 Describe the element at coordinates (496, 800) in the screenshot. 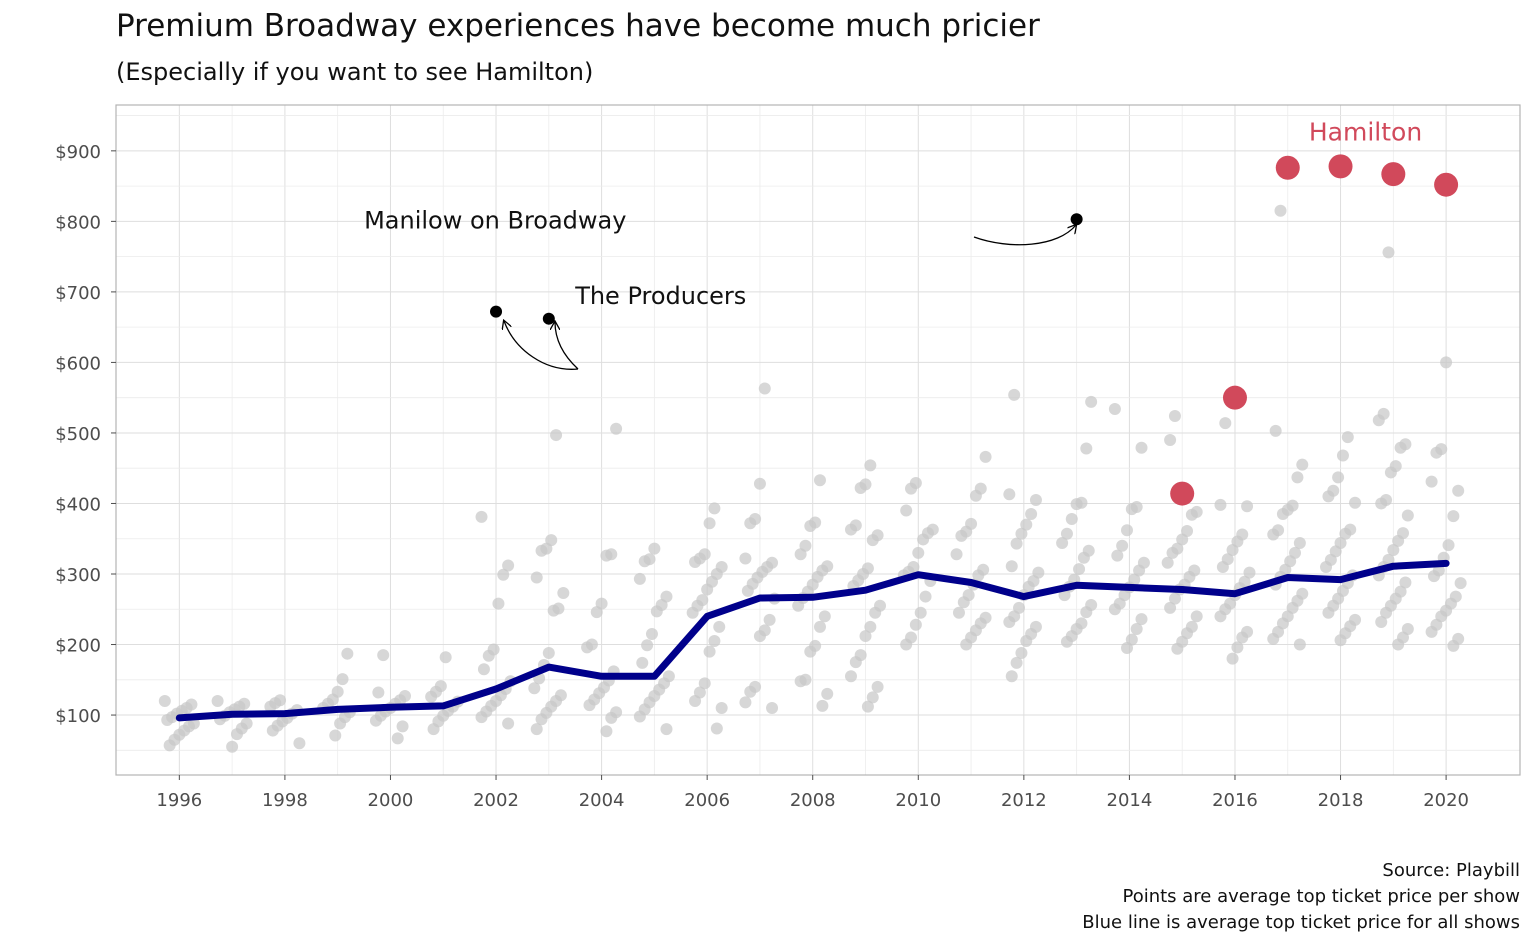

I see `x-tick-label: 2002` at that location.